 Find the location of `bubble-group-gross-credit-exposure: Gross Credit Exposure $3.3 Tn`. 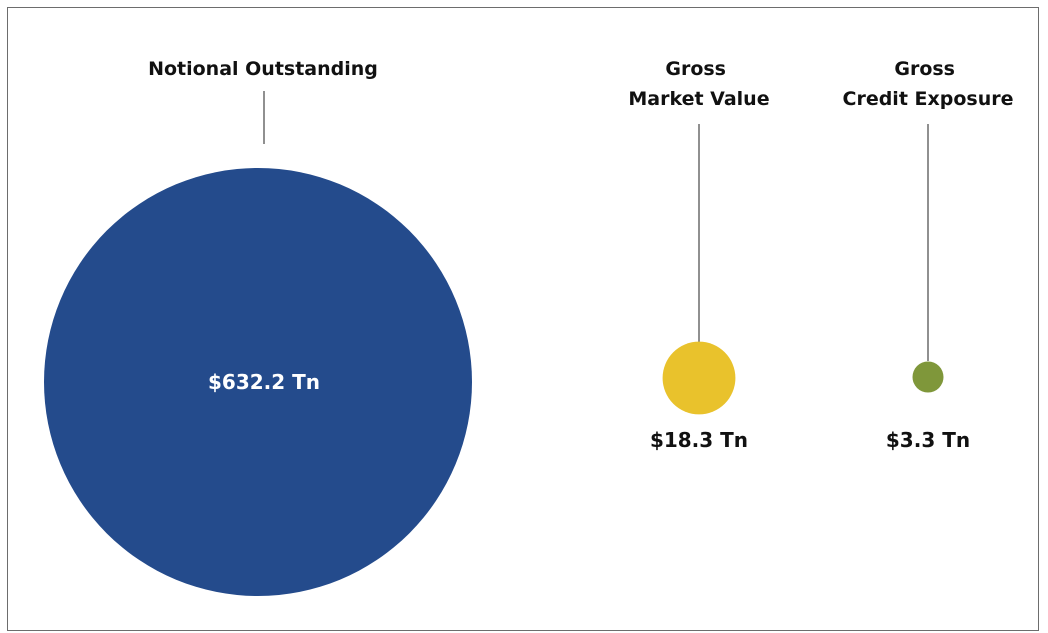

bubble-group-gross-credit-exposure: Gross Credit Exposure $3.3 Tn is located at coordinates (928, 255).